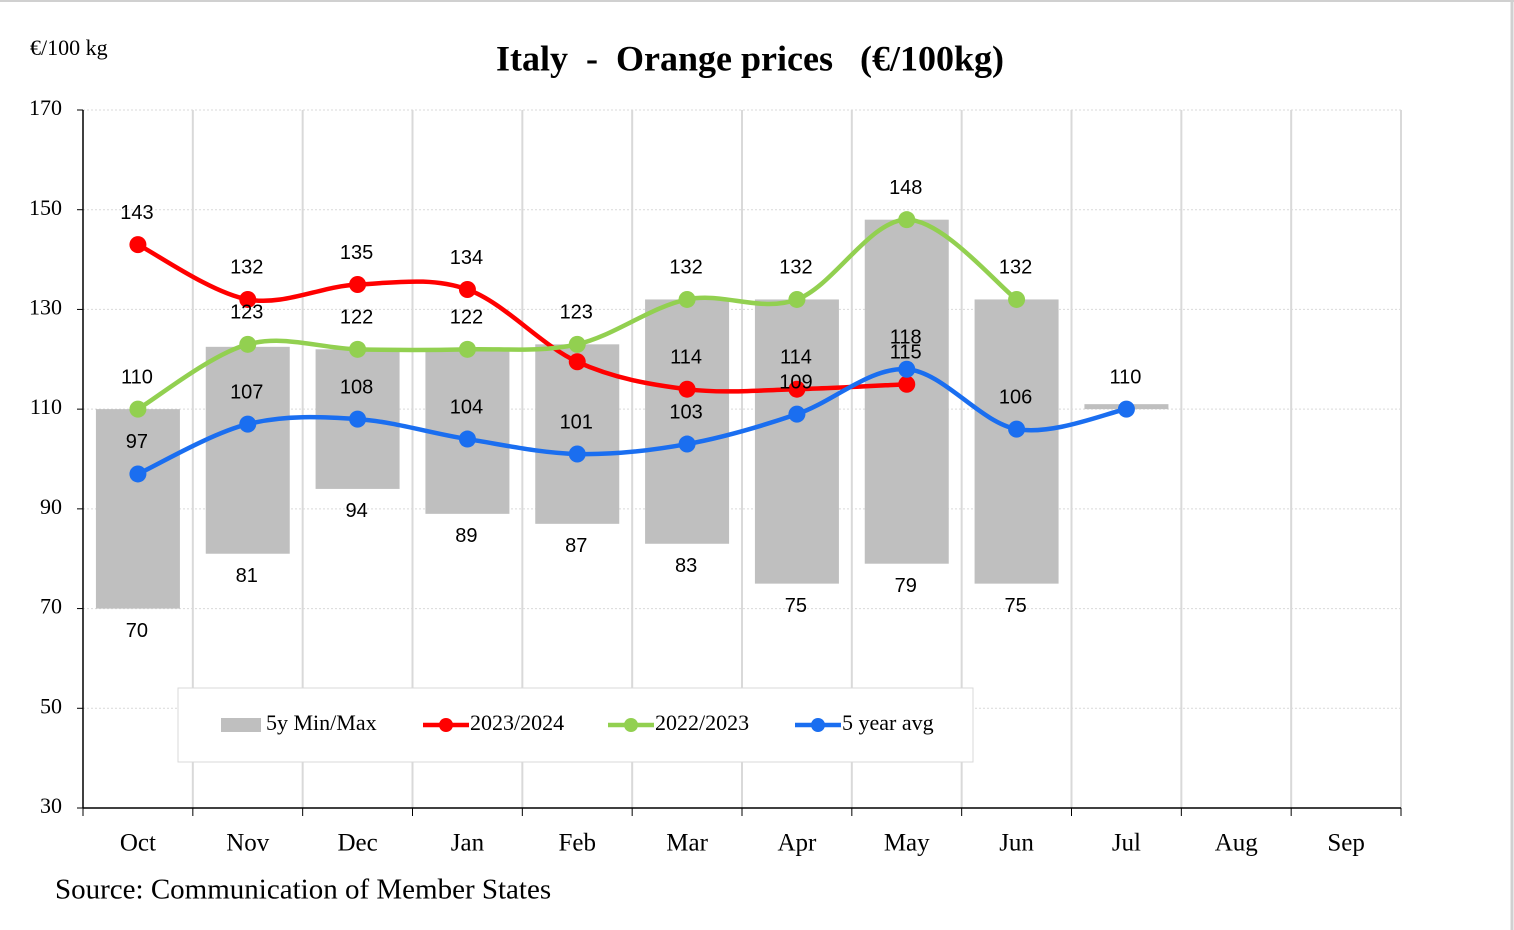 The image size is (1514, 930). What do you see at coordinates (750, 58) in the screenshot?
I see `chart-title: Italy - Orange prices (€/100kg)` at bounding box center [750, 58].